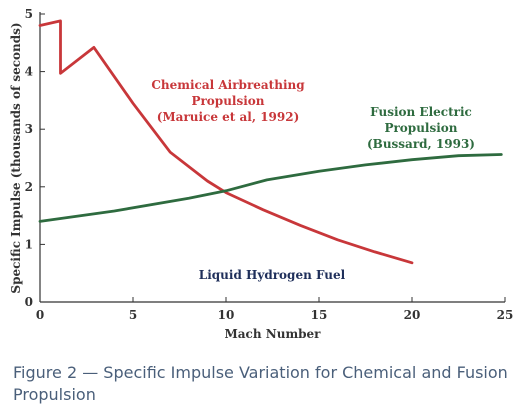 This screenshot has width=521, height=406. I want to click on x-tick-label: 0, so click(40, 315).